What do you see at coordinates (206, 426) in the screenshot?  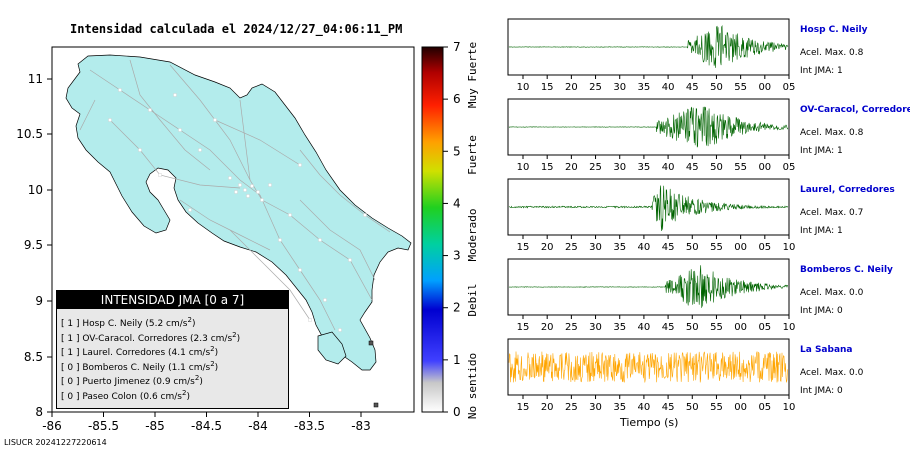 I see `lon-tick-label: -84.5` at bounding box center [206, 426].